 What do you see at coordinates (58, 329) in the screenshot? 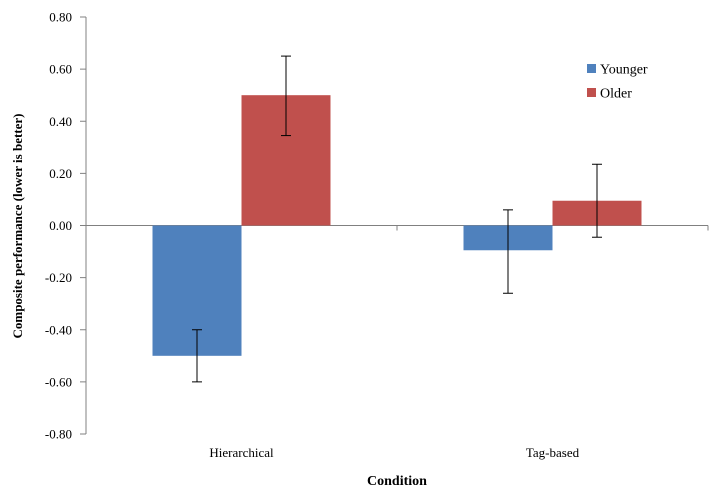
I see `y-tick-label: -0.40` at bounding box center [58, 329].